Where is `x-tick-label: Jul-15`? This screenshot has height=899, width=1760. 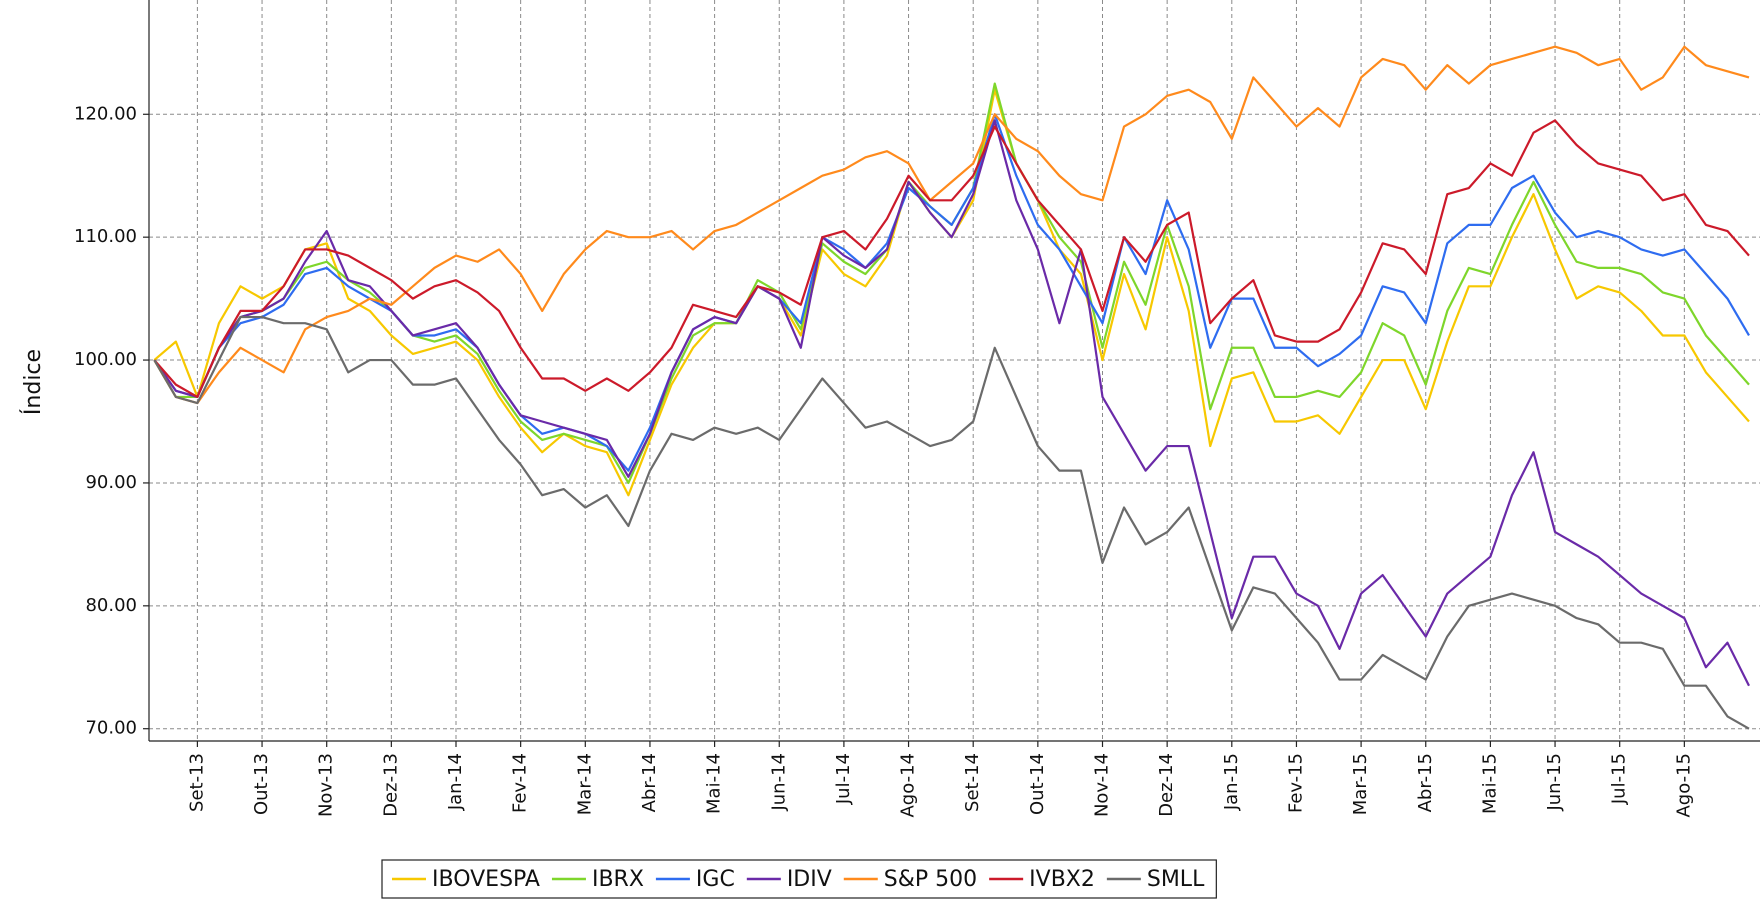 x-tick-label: Jul-15 is located at coordinates (1619, 779).